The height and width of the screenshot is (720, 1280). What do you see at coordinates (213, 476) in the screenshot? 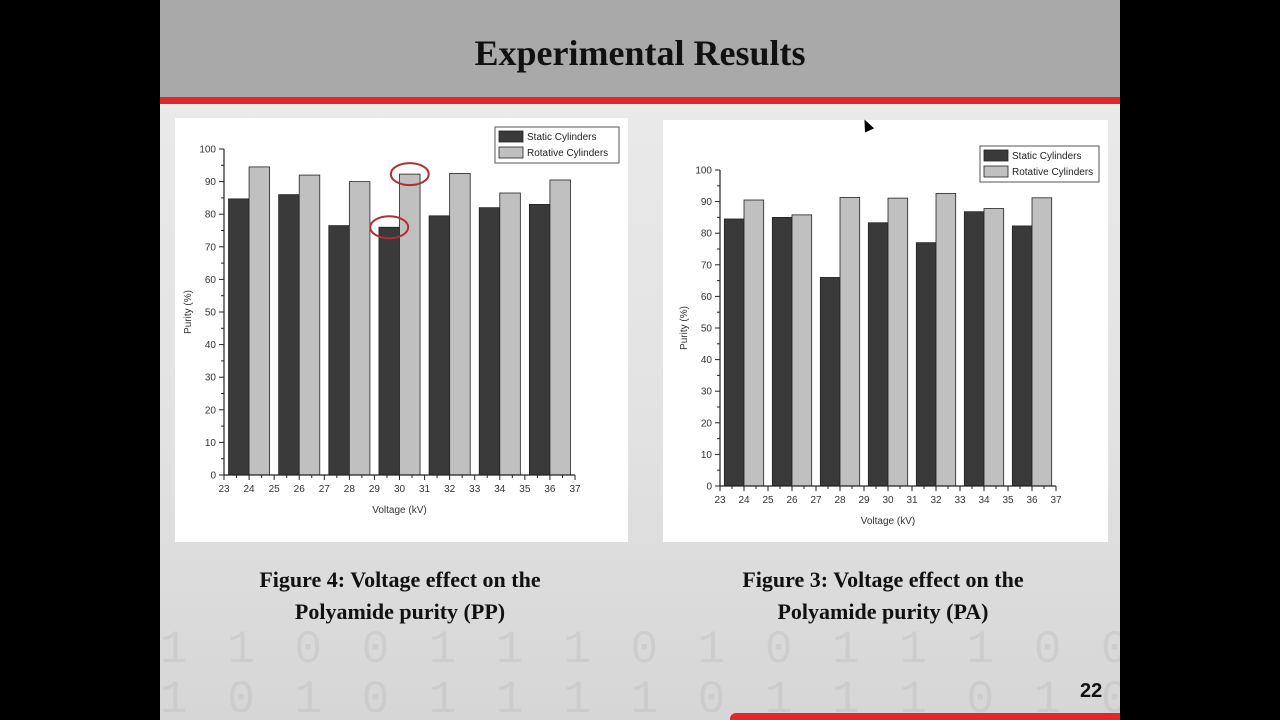
I see `y-tick-label: 0` at bounding box center [213, 476].